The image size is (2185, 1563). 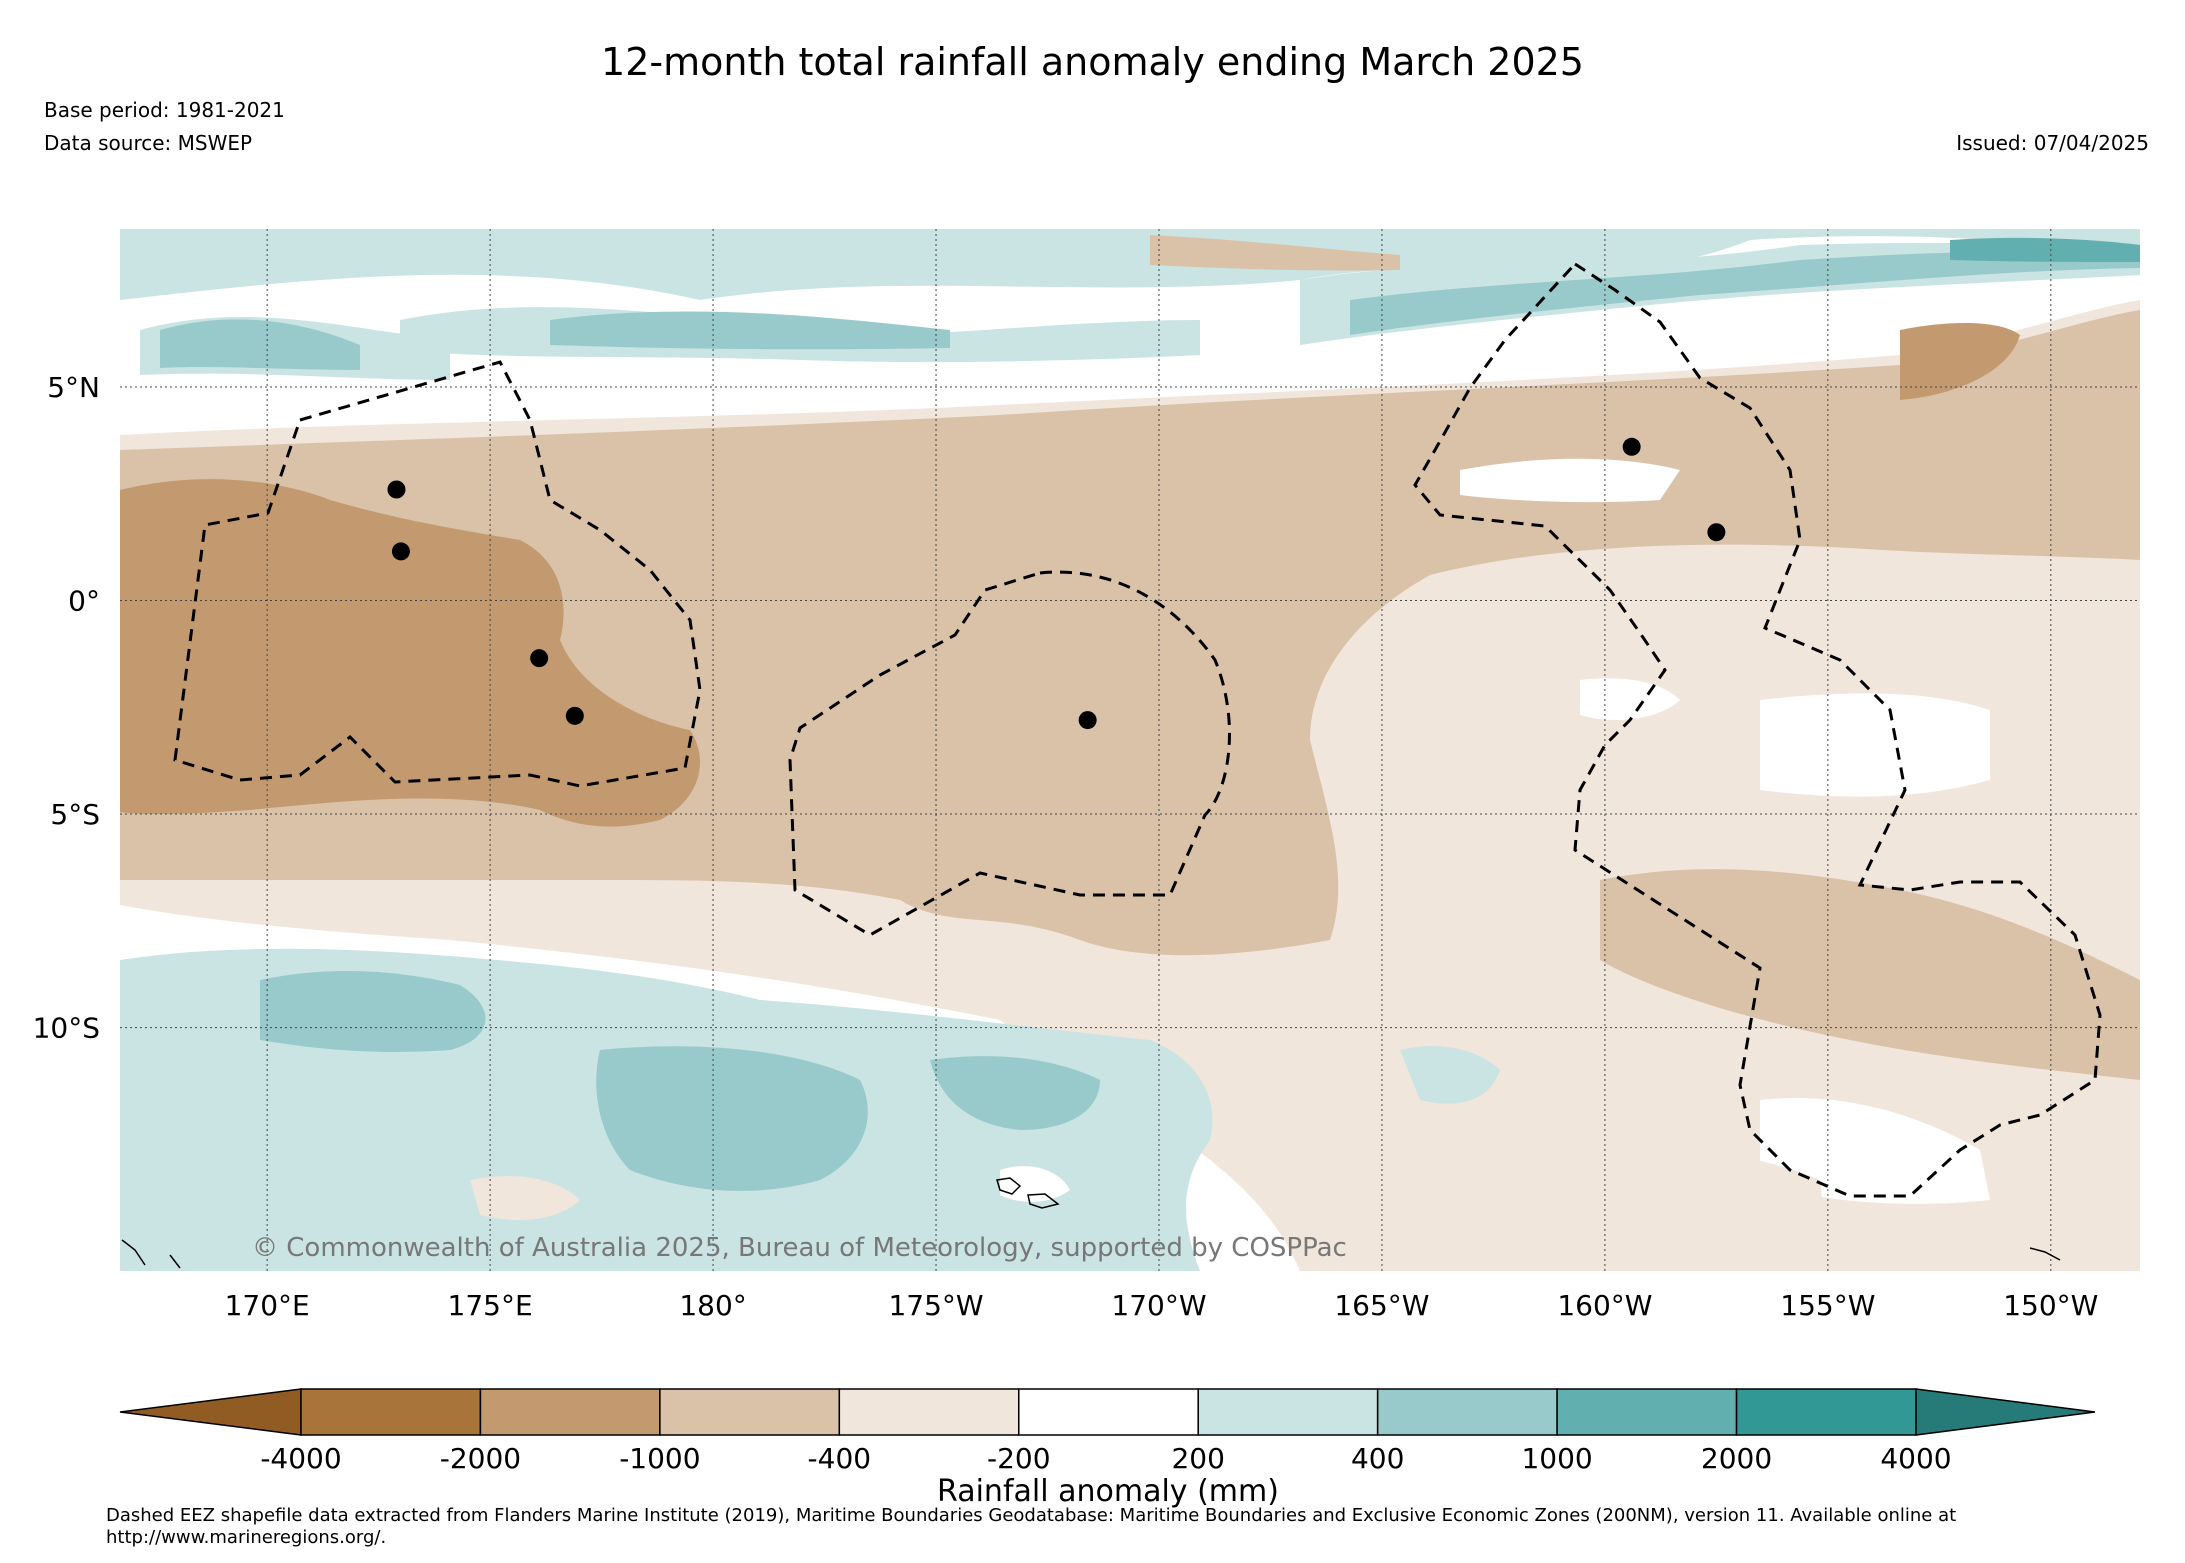 I want to click on colorbar-tick-label: -200, so click(x=1019, y=1458).